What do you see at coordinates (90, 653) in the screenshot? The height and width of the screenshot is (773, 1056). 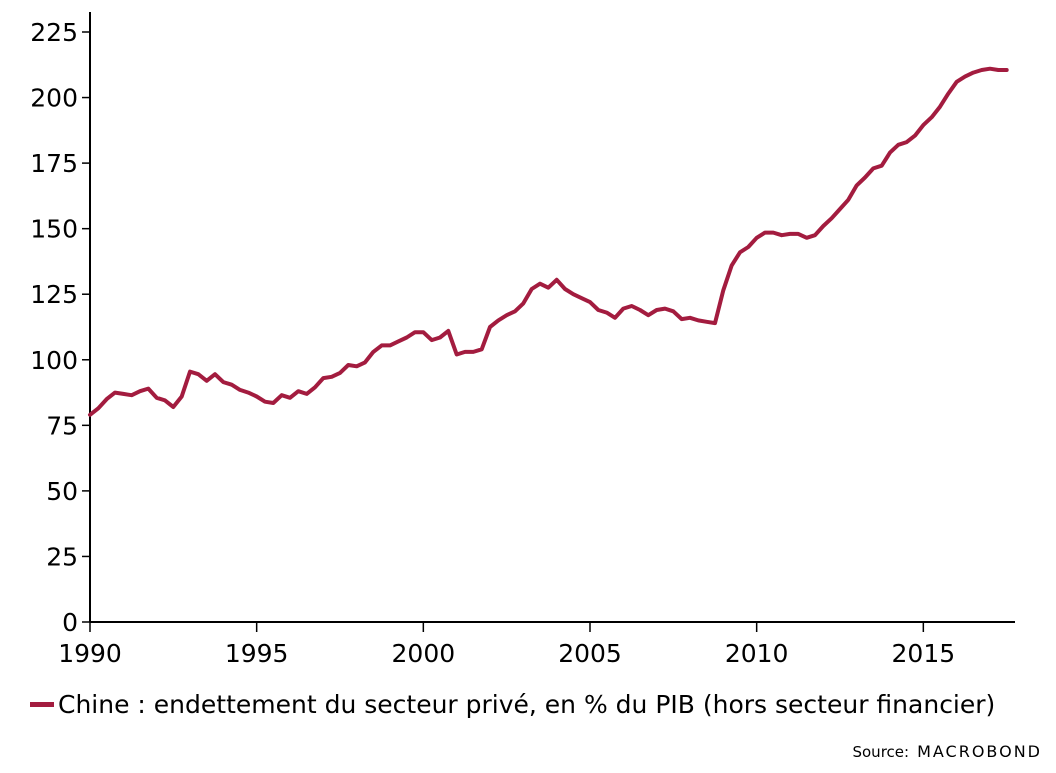 I see `x-tick-label: 1990` at bounding box center [90, 653].